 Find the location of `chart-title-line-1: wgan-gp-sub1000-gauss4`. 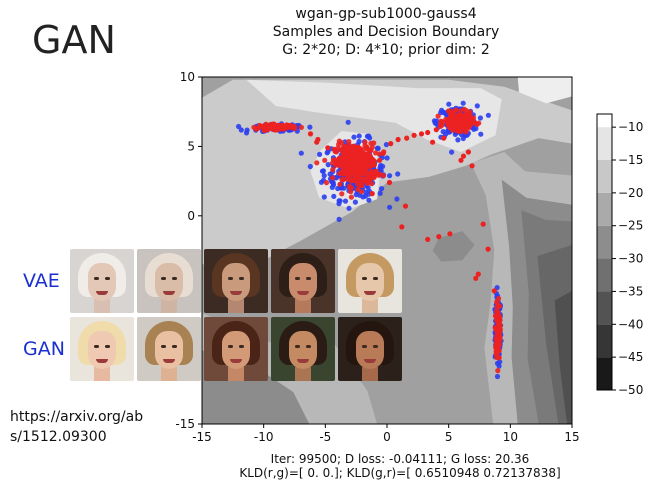

chart-title-line-1: wgan-gp-sub1000-gauss4 is located at coordinates (386, 14).